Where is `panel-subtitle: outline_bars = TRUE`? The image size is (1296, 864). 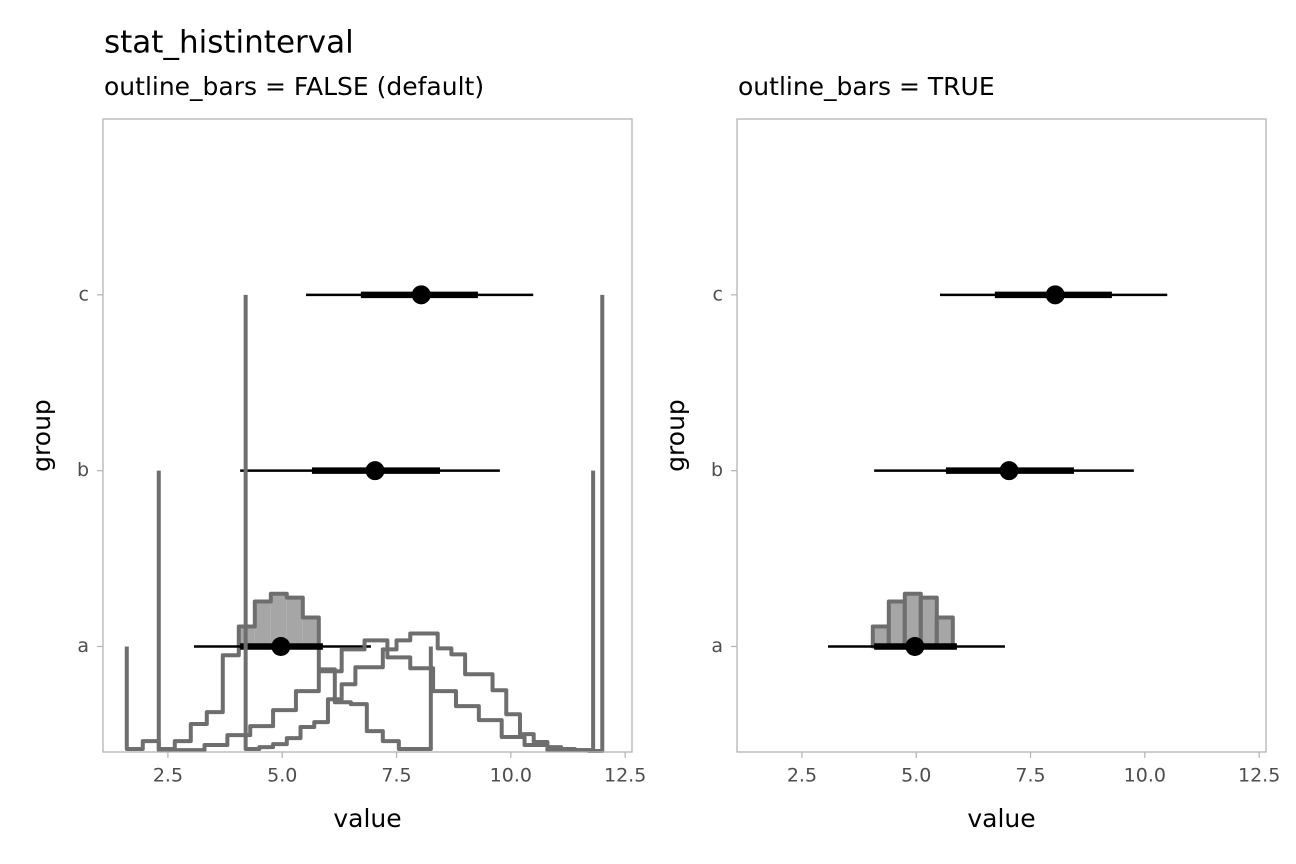
panel-subtitle: outline_bars = TRUE is located at coordinates (866, 86).